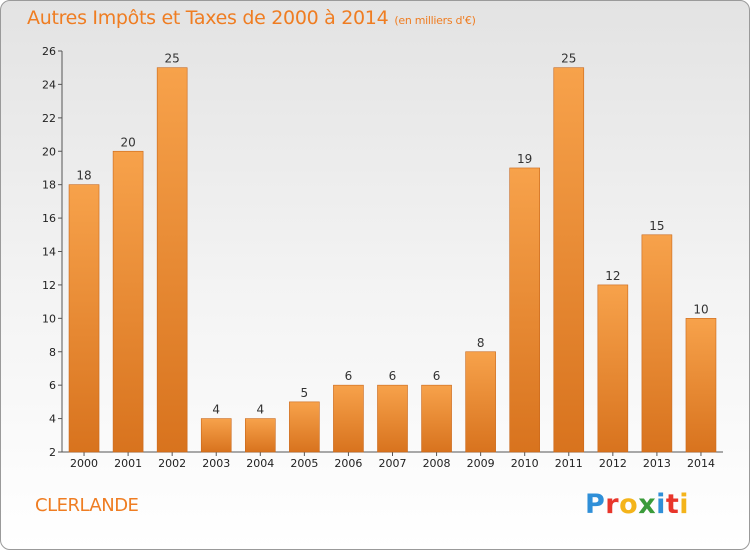 The height and width of the screenshot is (550, 750). I want to click on bar-2010, so click(525, 310).